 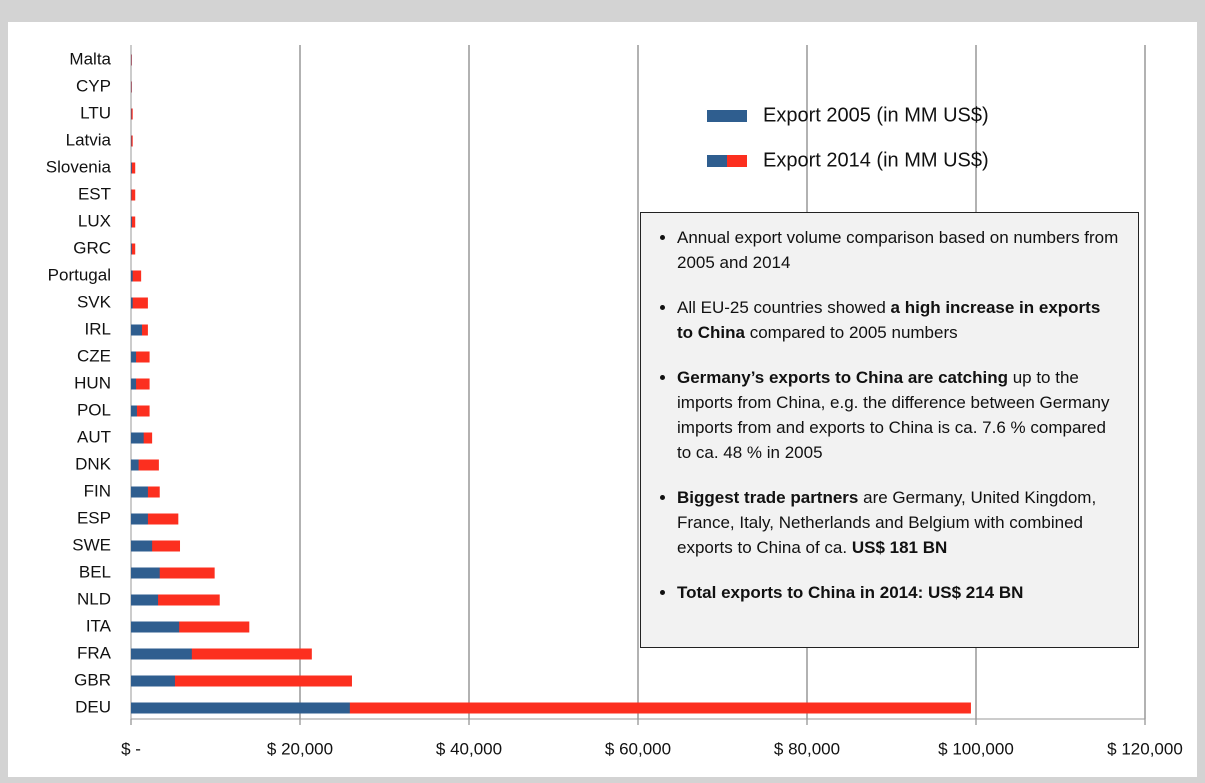 What do you see at coordinates (95, 571) in the screenshot?
I see `y-tick-label: BEL` at bounding box center [95, 571].